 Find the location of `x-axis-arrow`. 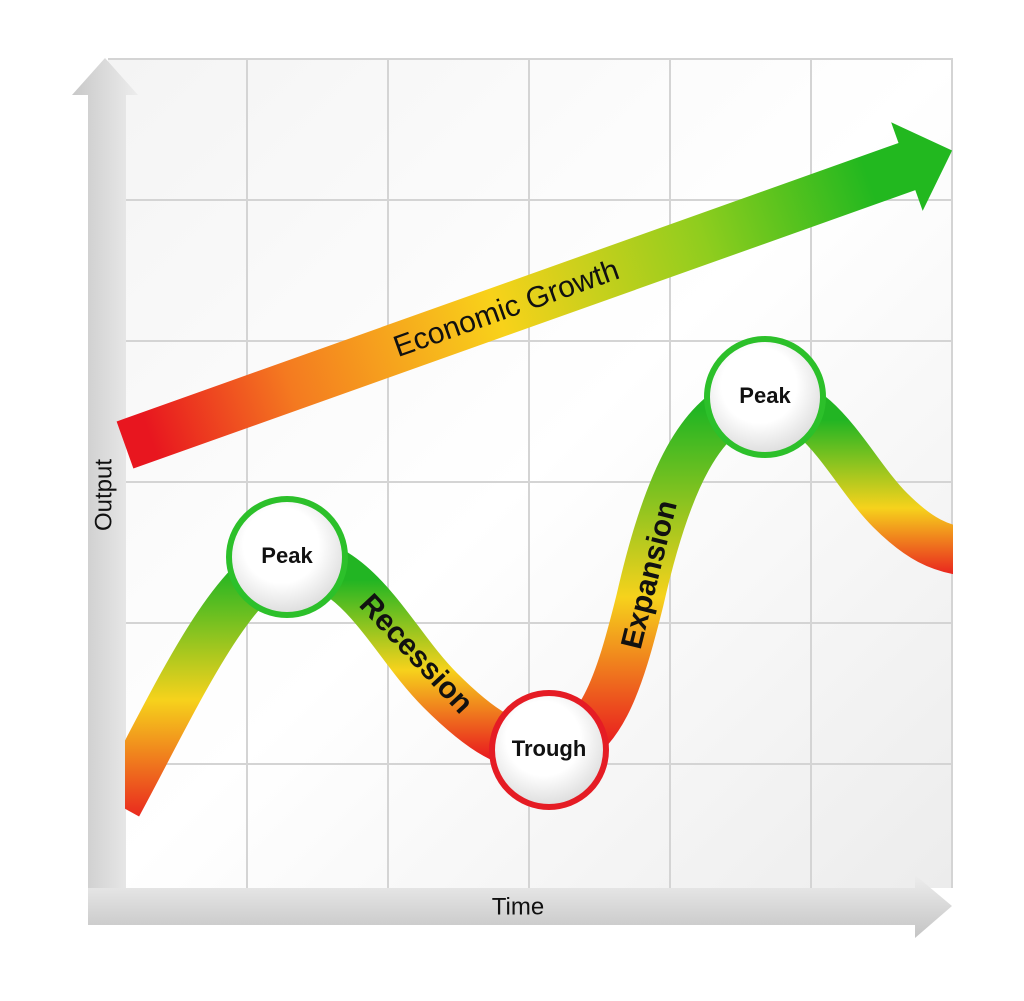

x-axis-arrow is located at coordinates (520, 906).